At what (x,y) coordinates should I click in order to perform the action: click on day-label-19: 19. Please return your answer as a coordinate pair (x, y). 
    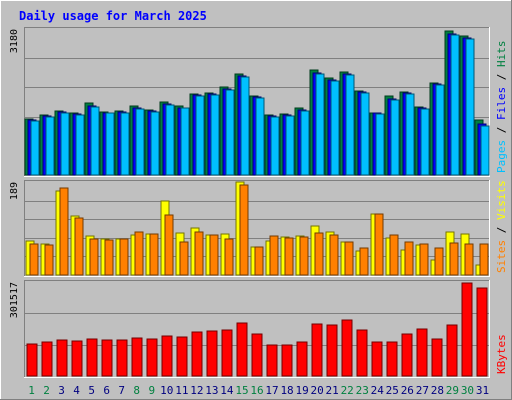
    Looking at the image, I should click on (301, 390).